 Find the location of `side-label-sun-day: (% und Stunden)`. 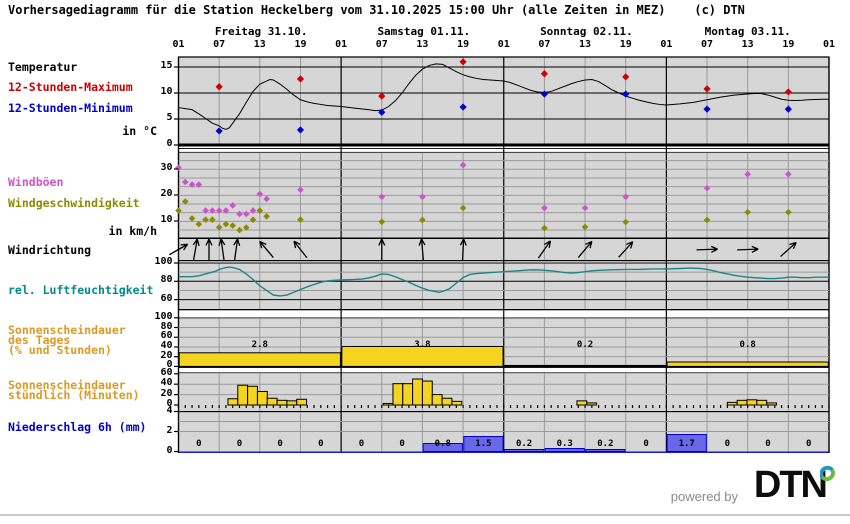

side-label-sun-day: (% und Stunden) is located at coordinates (60, 350).